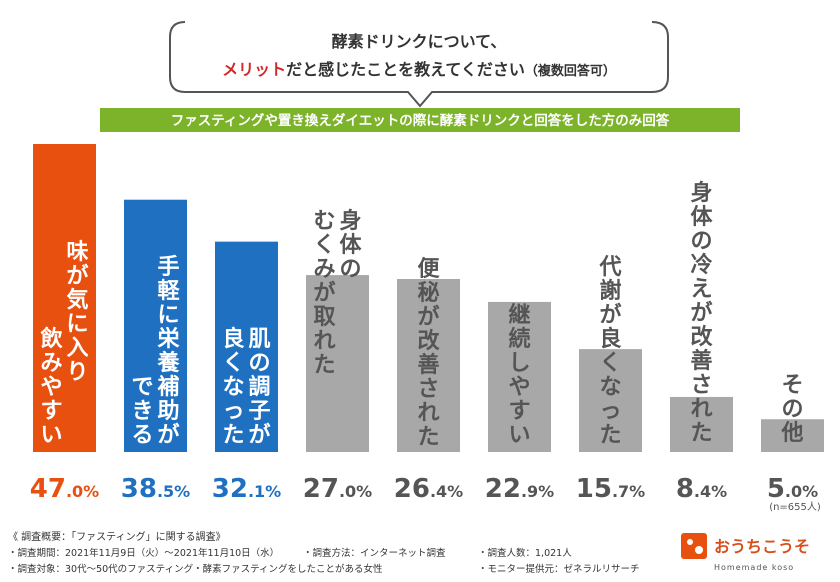 Image resolution: width=840 pixels, height=582 pixels. What do you see at coordinates (701, 489) in the screenshot?
I see `bar-8-value: 8.4%` at bounding box center [701, 489].